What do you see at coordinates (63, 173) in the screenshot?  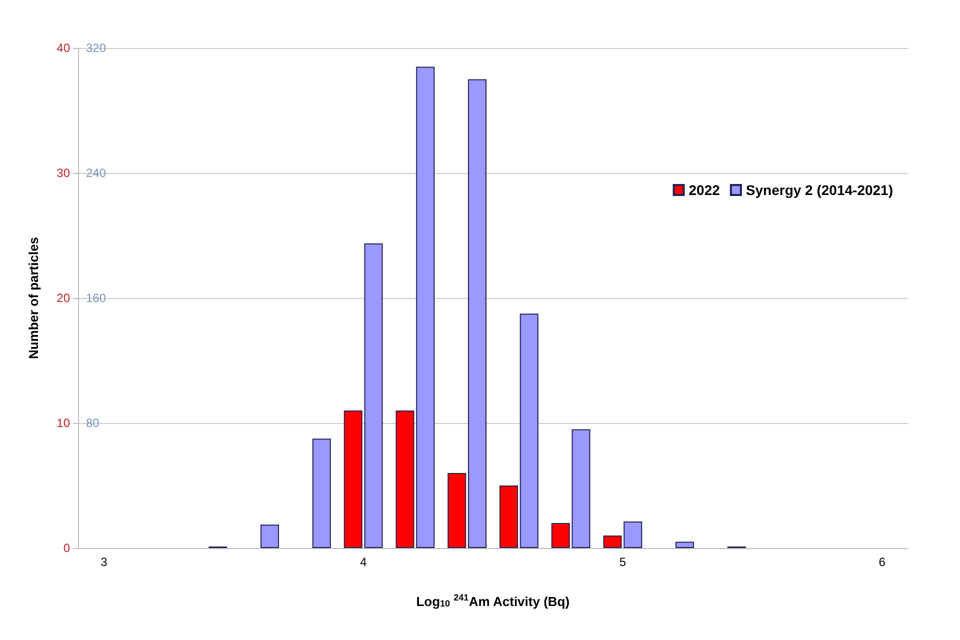 I see `y-tick-label: 30` at bounding box center [63, 173].